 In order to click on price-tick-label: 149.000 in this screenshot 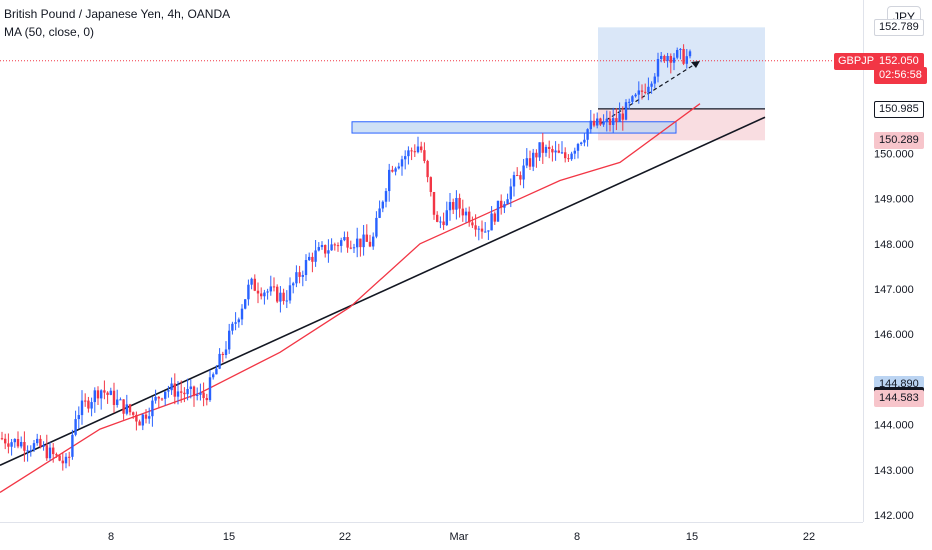, I will do `click(894, 200)`.